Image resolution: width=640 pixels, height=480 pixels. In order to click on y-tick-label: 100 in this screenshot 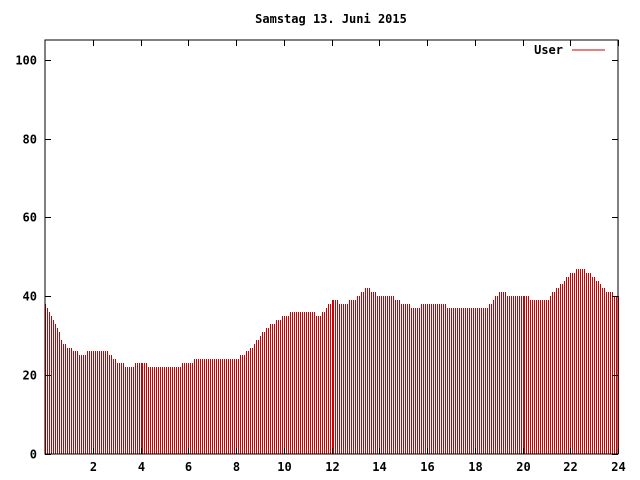, I will do `click(26, 61)`.